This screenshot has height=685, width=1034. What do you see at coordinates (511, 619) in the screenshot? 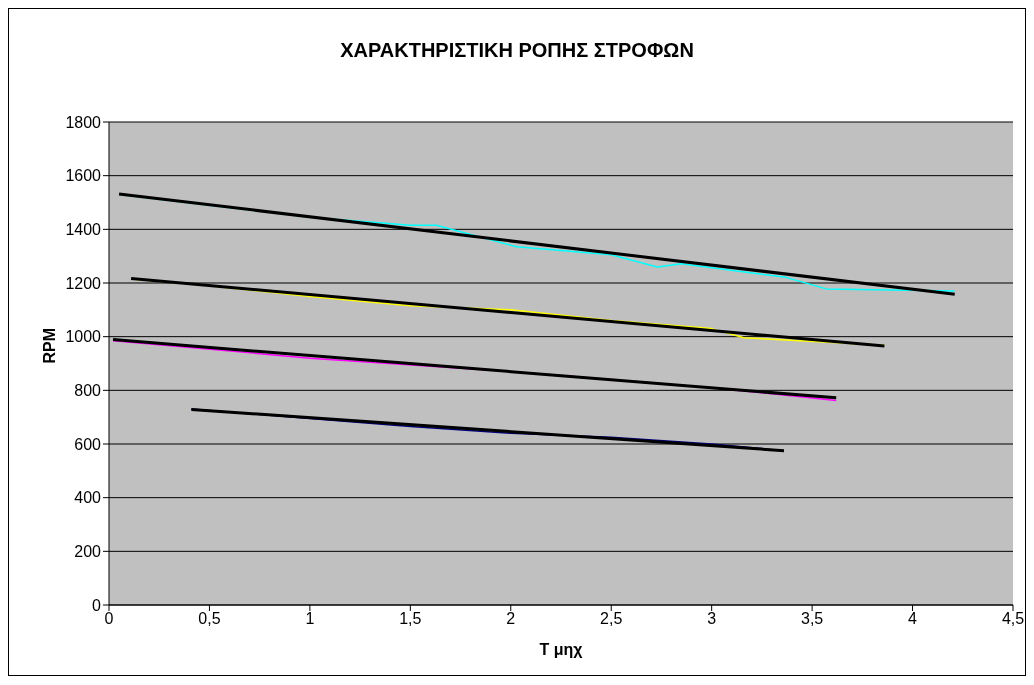
I see `x-tick-label: 2` at bounding box center [511, 619].